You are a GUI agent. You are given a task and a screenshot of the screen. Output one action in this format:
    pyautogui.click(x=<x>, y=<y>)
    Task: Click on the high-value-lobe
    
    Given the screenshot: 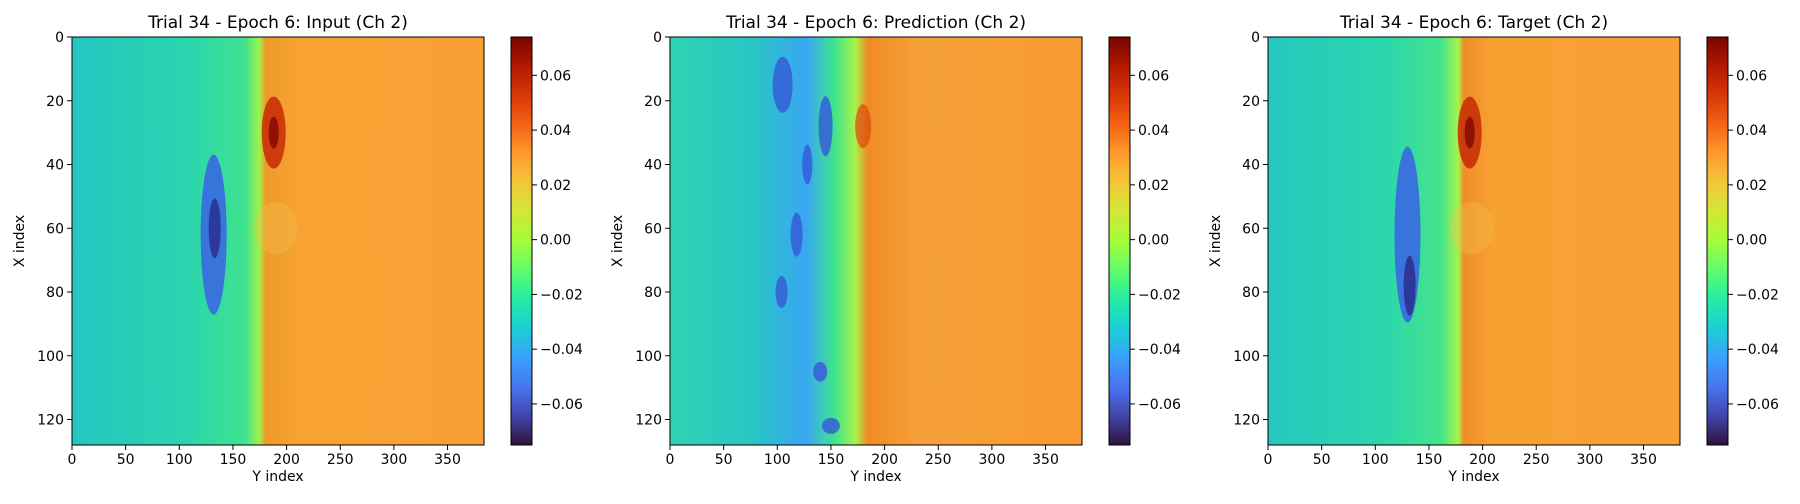 What is the action you would take?
    pyautogui.click(x=863, y=126)
    